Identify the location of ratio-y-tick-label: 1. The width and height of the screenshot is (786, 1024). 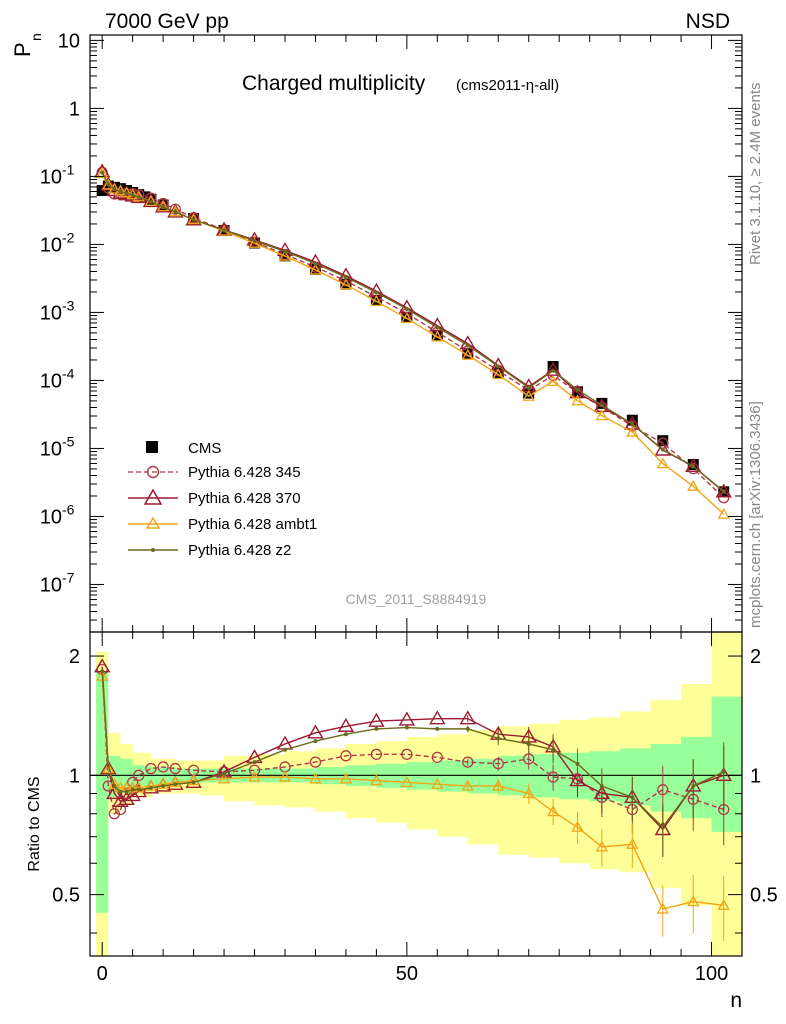
(74, 776).